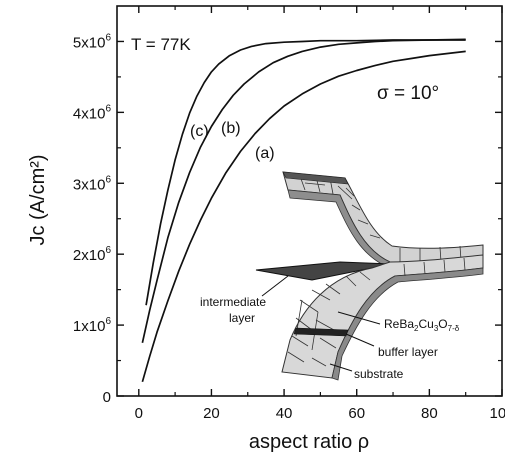 Image resolution: width=505 pixels, height=459 pixels. I want to click on x-tick-label: 100, so click(497, 413).